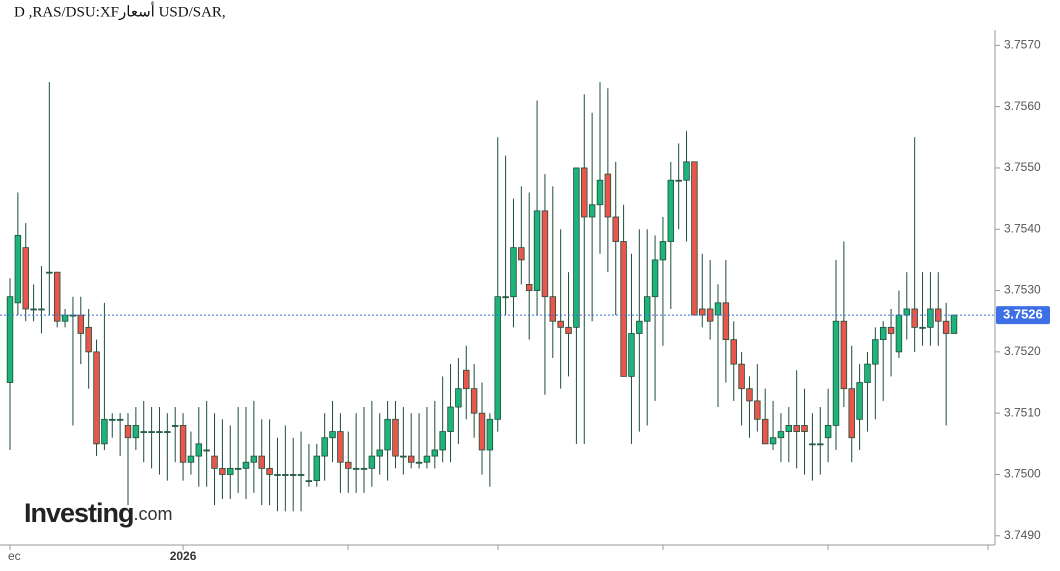  What do you see at coordinates (98, 513) in the screenshot?
I see `watermark: Investing.com` at bounding box center [98, 513].